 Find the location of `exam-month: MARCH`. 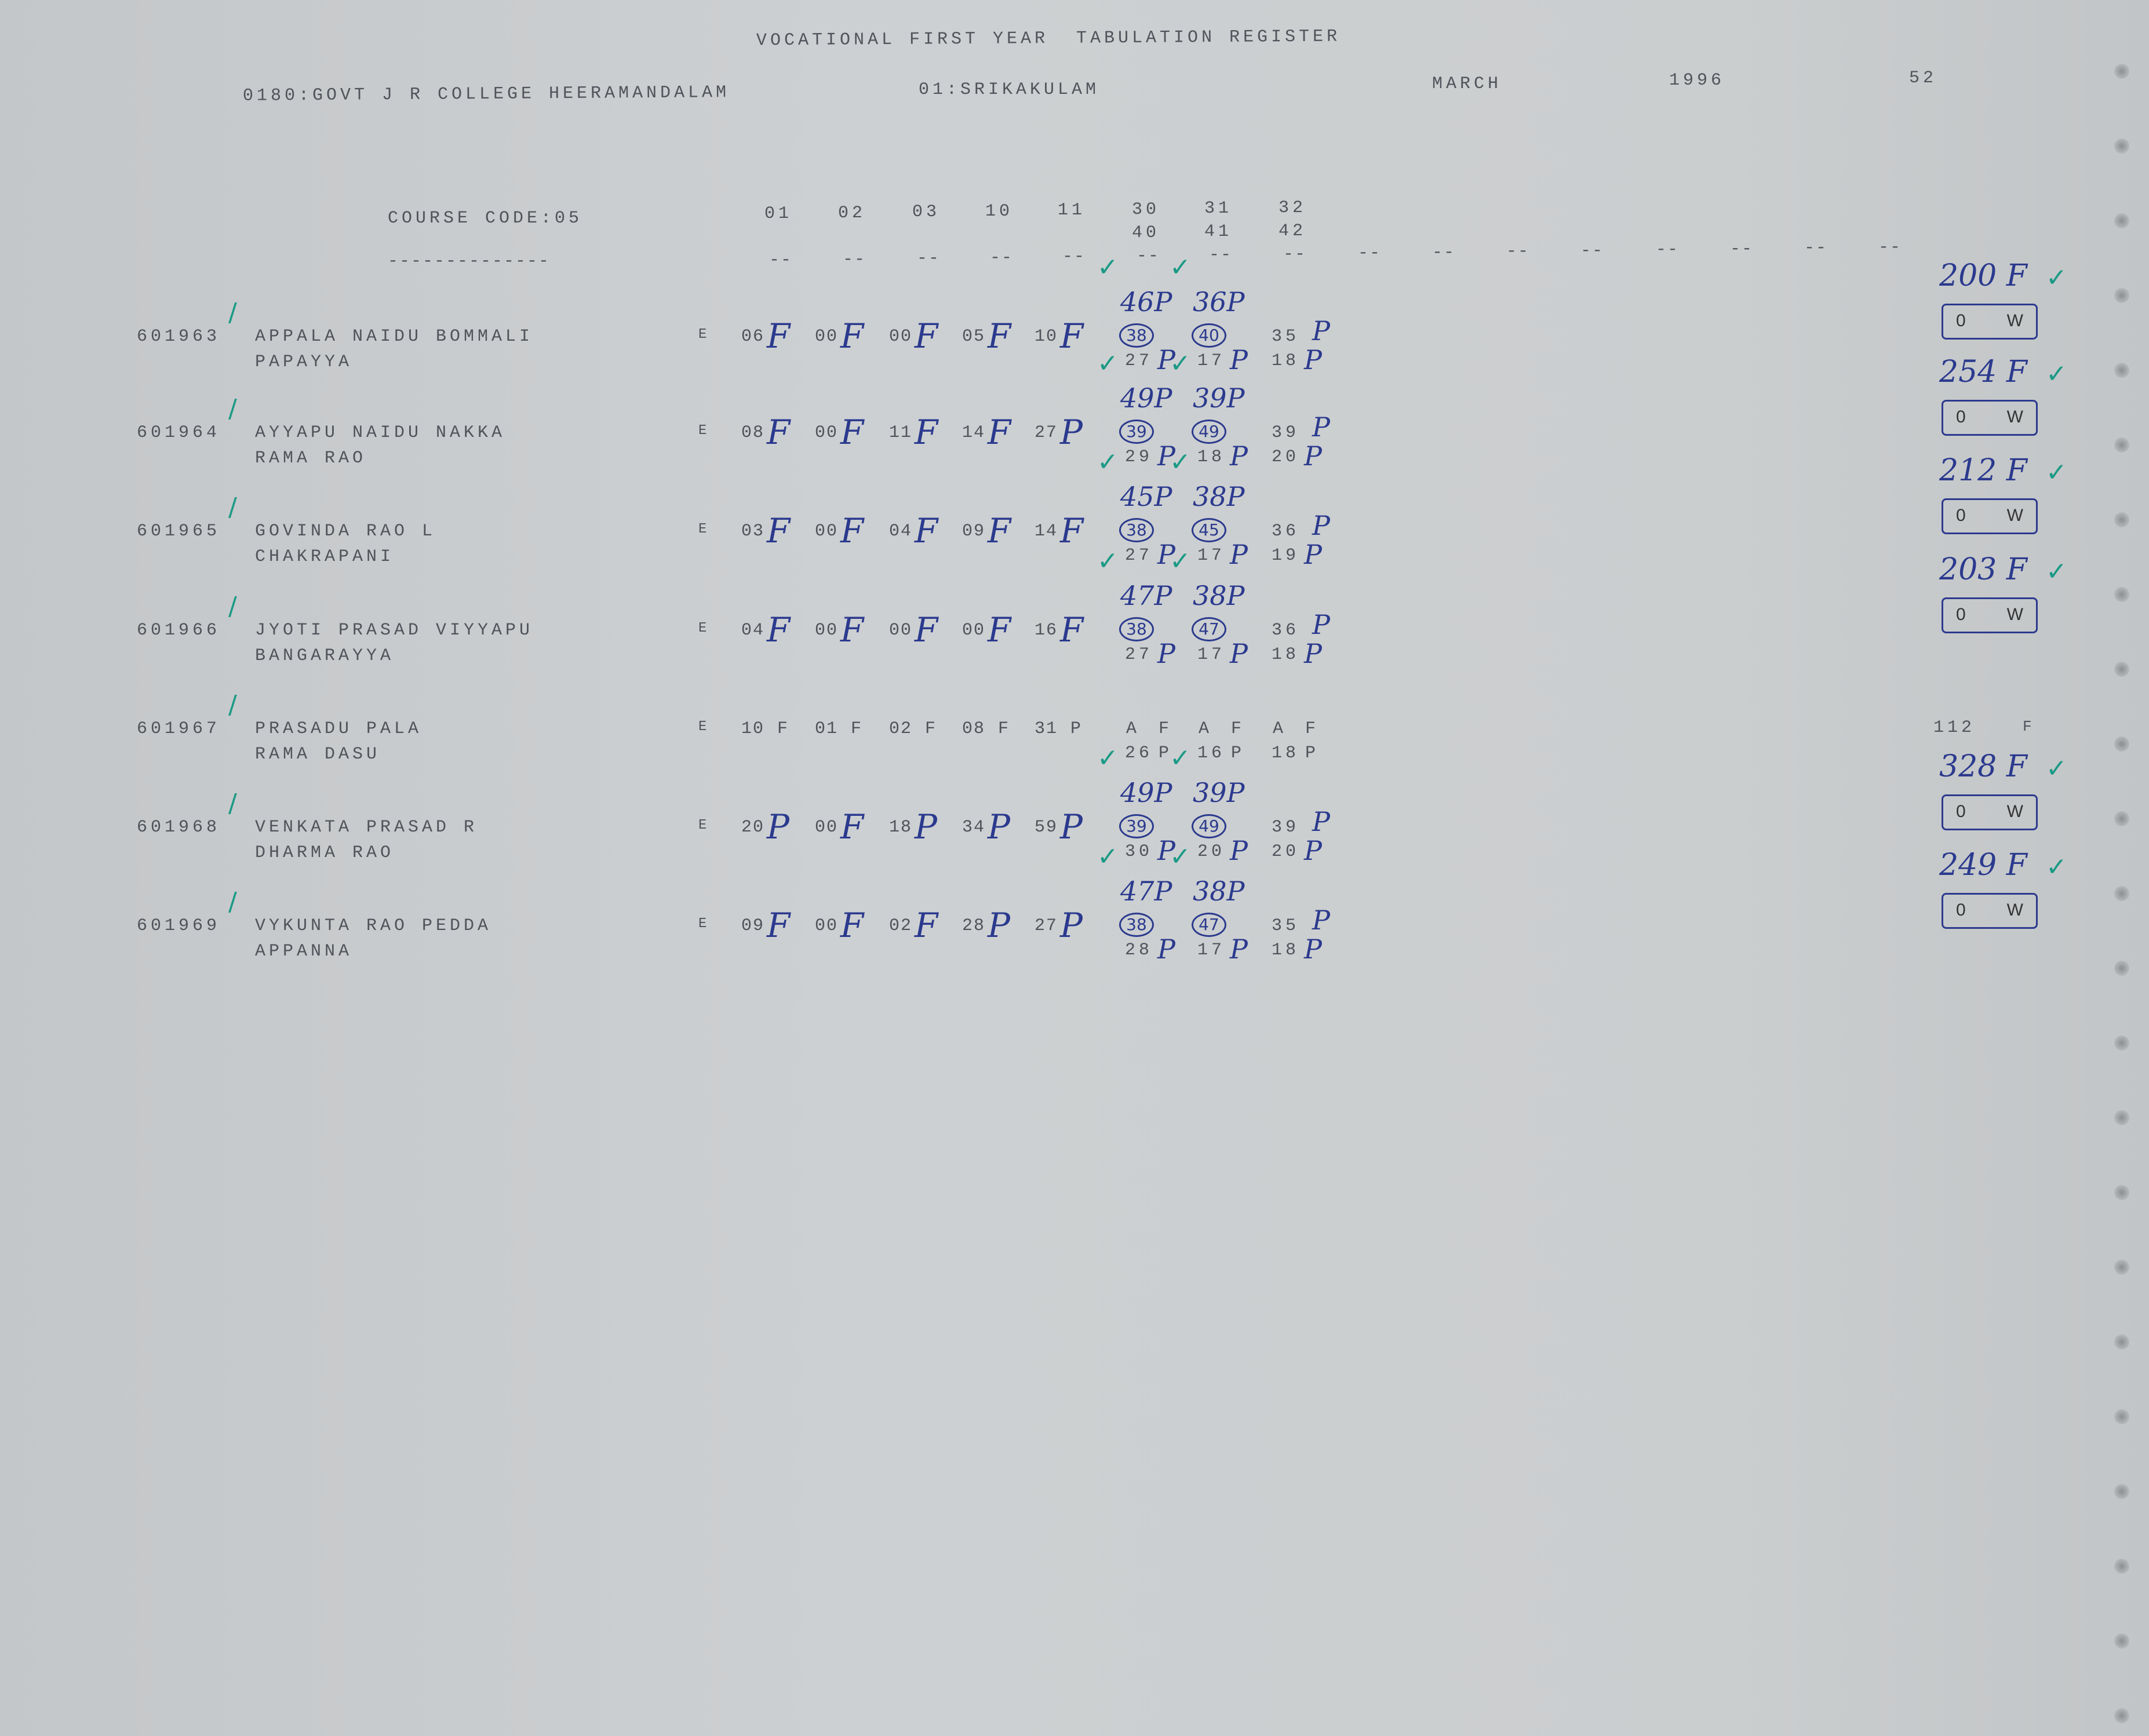

exam-month: MARCH is located at coordinates (1467, 84).